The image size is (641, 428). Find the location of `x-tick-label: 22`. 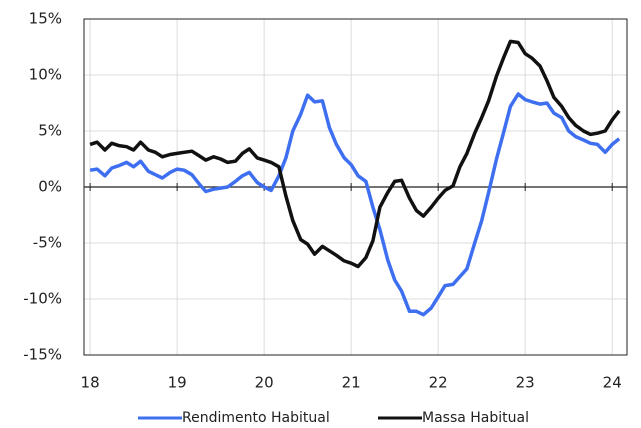

x-tick-label: 22 is located at coordinates (438, 383).